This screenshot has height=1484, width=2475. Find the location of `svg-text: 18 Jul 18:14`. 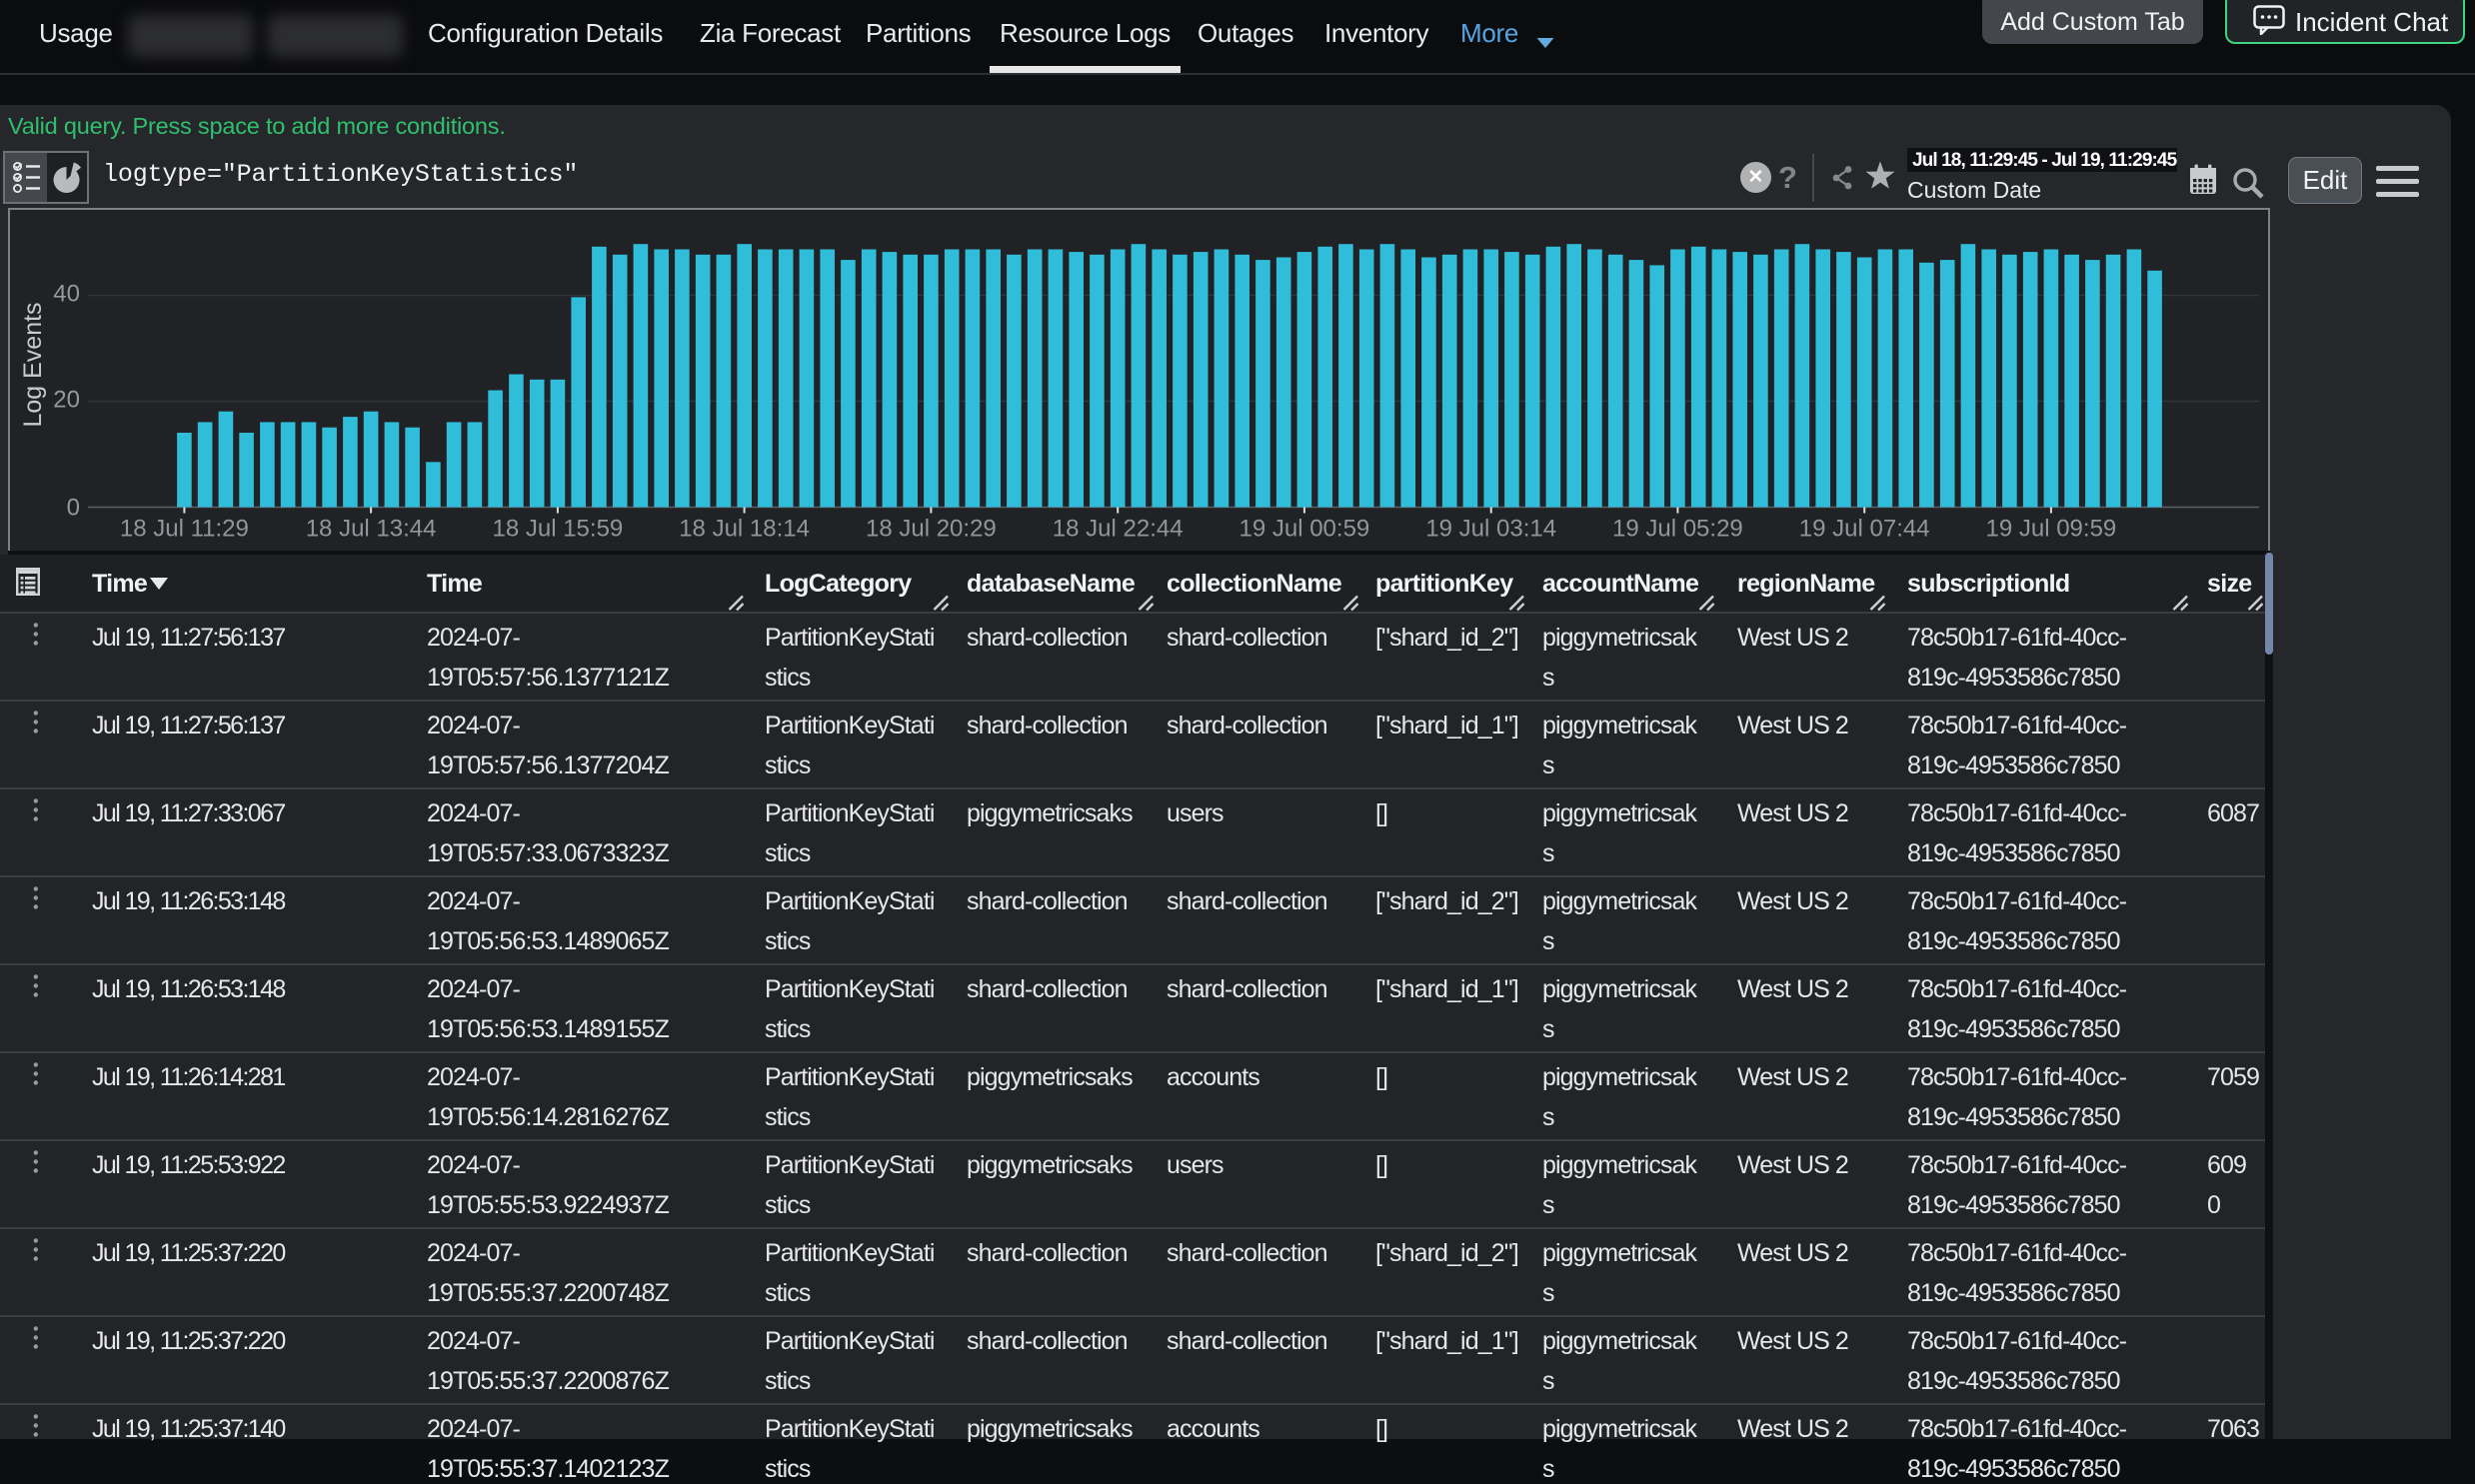

svg-text: 18 Jul 18:14 is located at coordinates (744, 529).